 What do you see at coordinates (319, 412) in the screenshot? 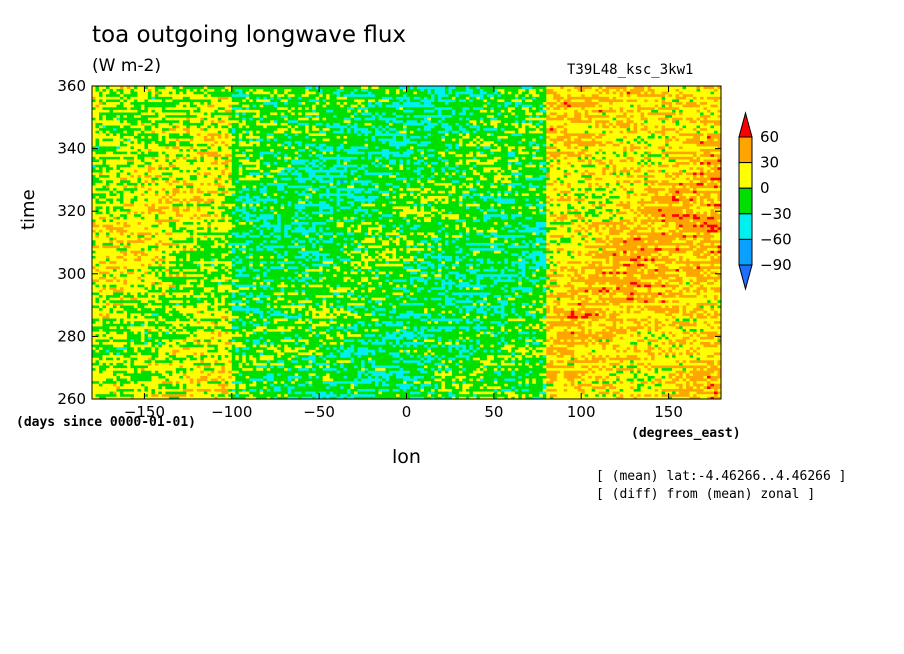
I see `x-tick-label: −50` at bounding box center [319, 412].